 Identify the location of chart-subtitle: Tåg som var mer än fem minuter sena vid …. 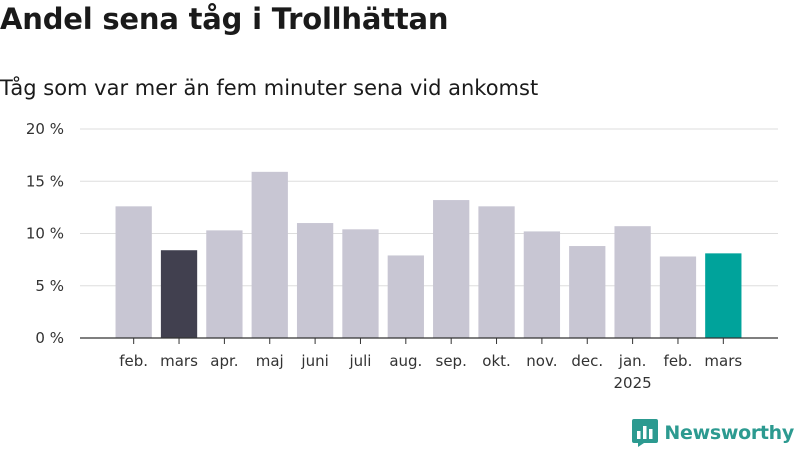
(269, 88).